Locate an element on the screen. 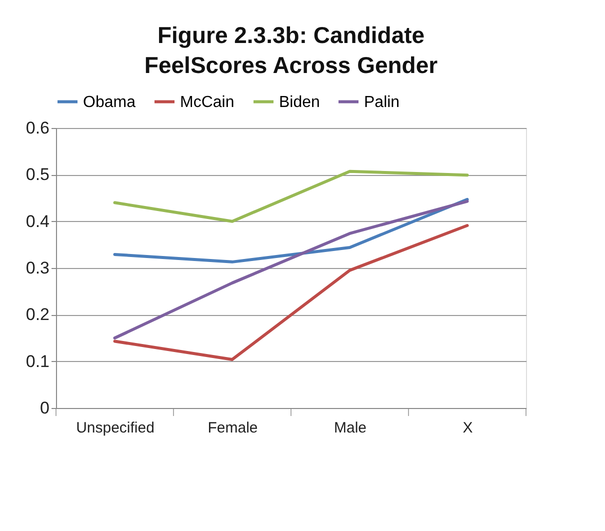  legend-label: Biden is located at coordinates (299, 102).